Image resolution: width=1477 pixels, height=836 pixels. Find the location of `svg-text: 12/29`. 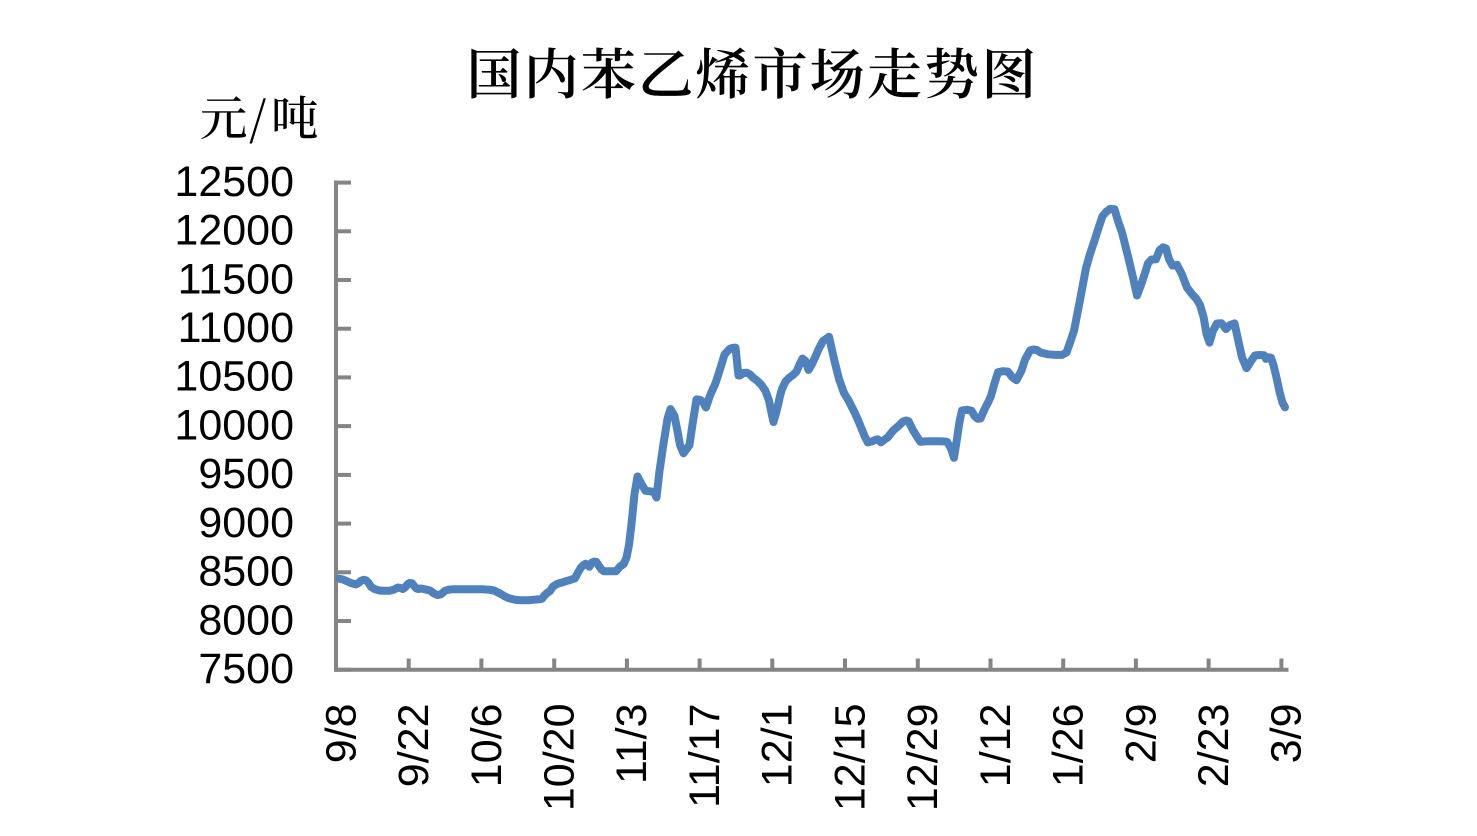

svg-text: 12/29 is located at coordinates (923, 758).